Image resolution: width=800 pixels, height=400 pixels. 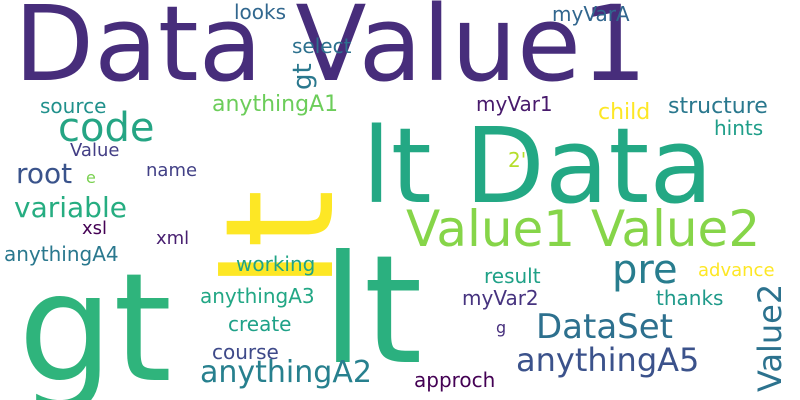 I want to click on word-dataset: DataSet, so click(x=605, y=327).